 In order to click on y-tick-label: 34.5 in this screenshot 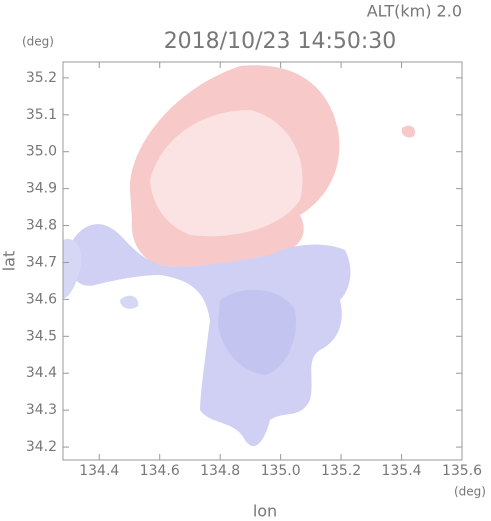, I will do `click(41, 336)`.